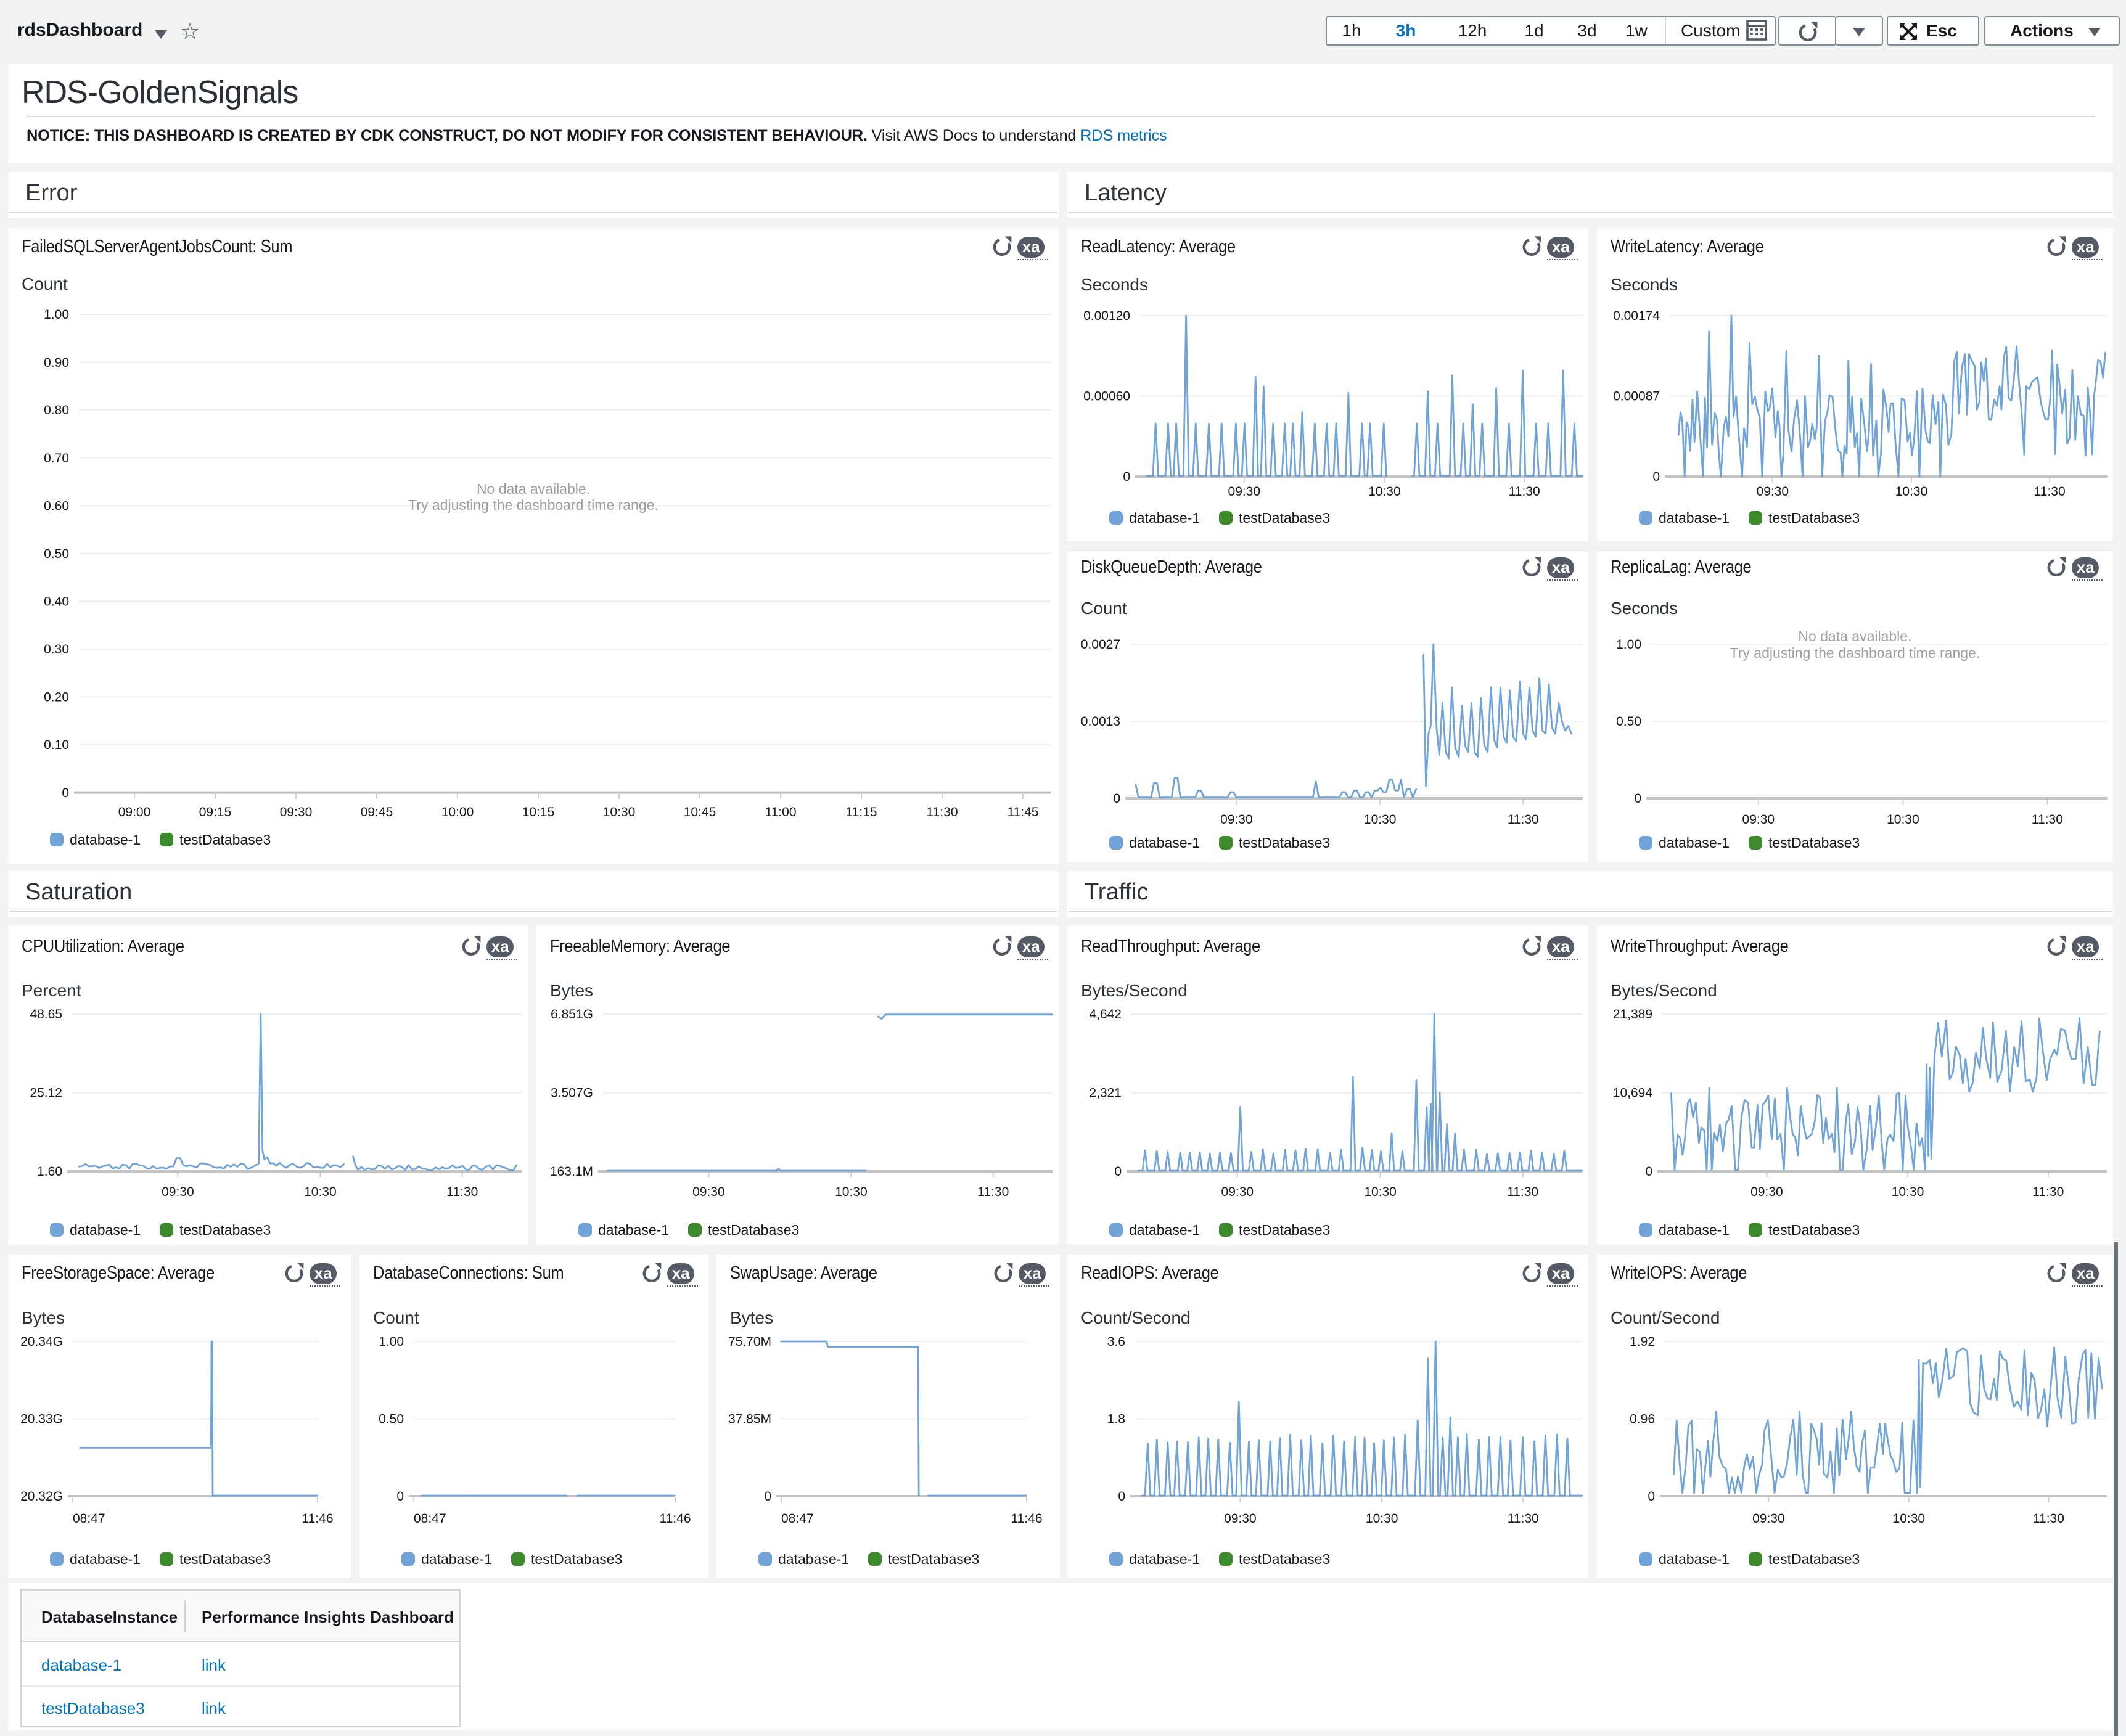  What do you see at coordinates (46, 1014) in the screenshot?
I see `svg-text: 48.65` at bounding box center [46, 1014].